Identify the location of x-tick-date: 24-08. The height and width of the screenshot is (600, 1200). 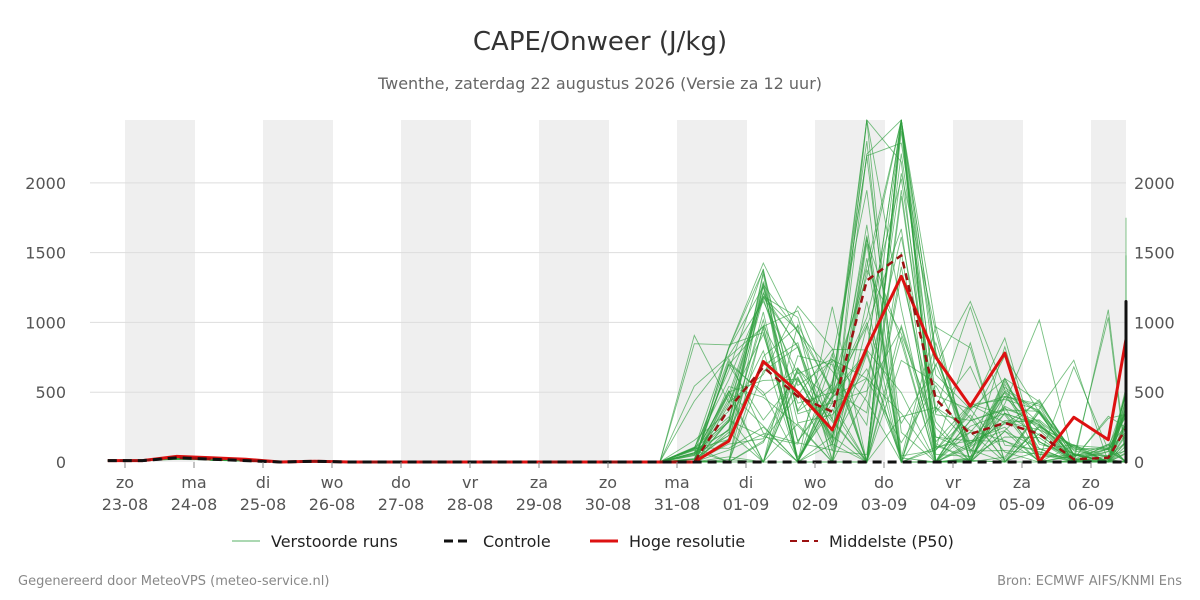
(194, 504).